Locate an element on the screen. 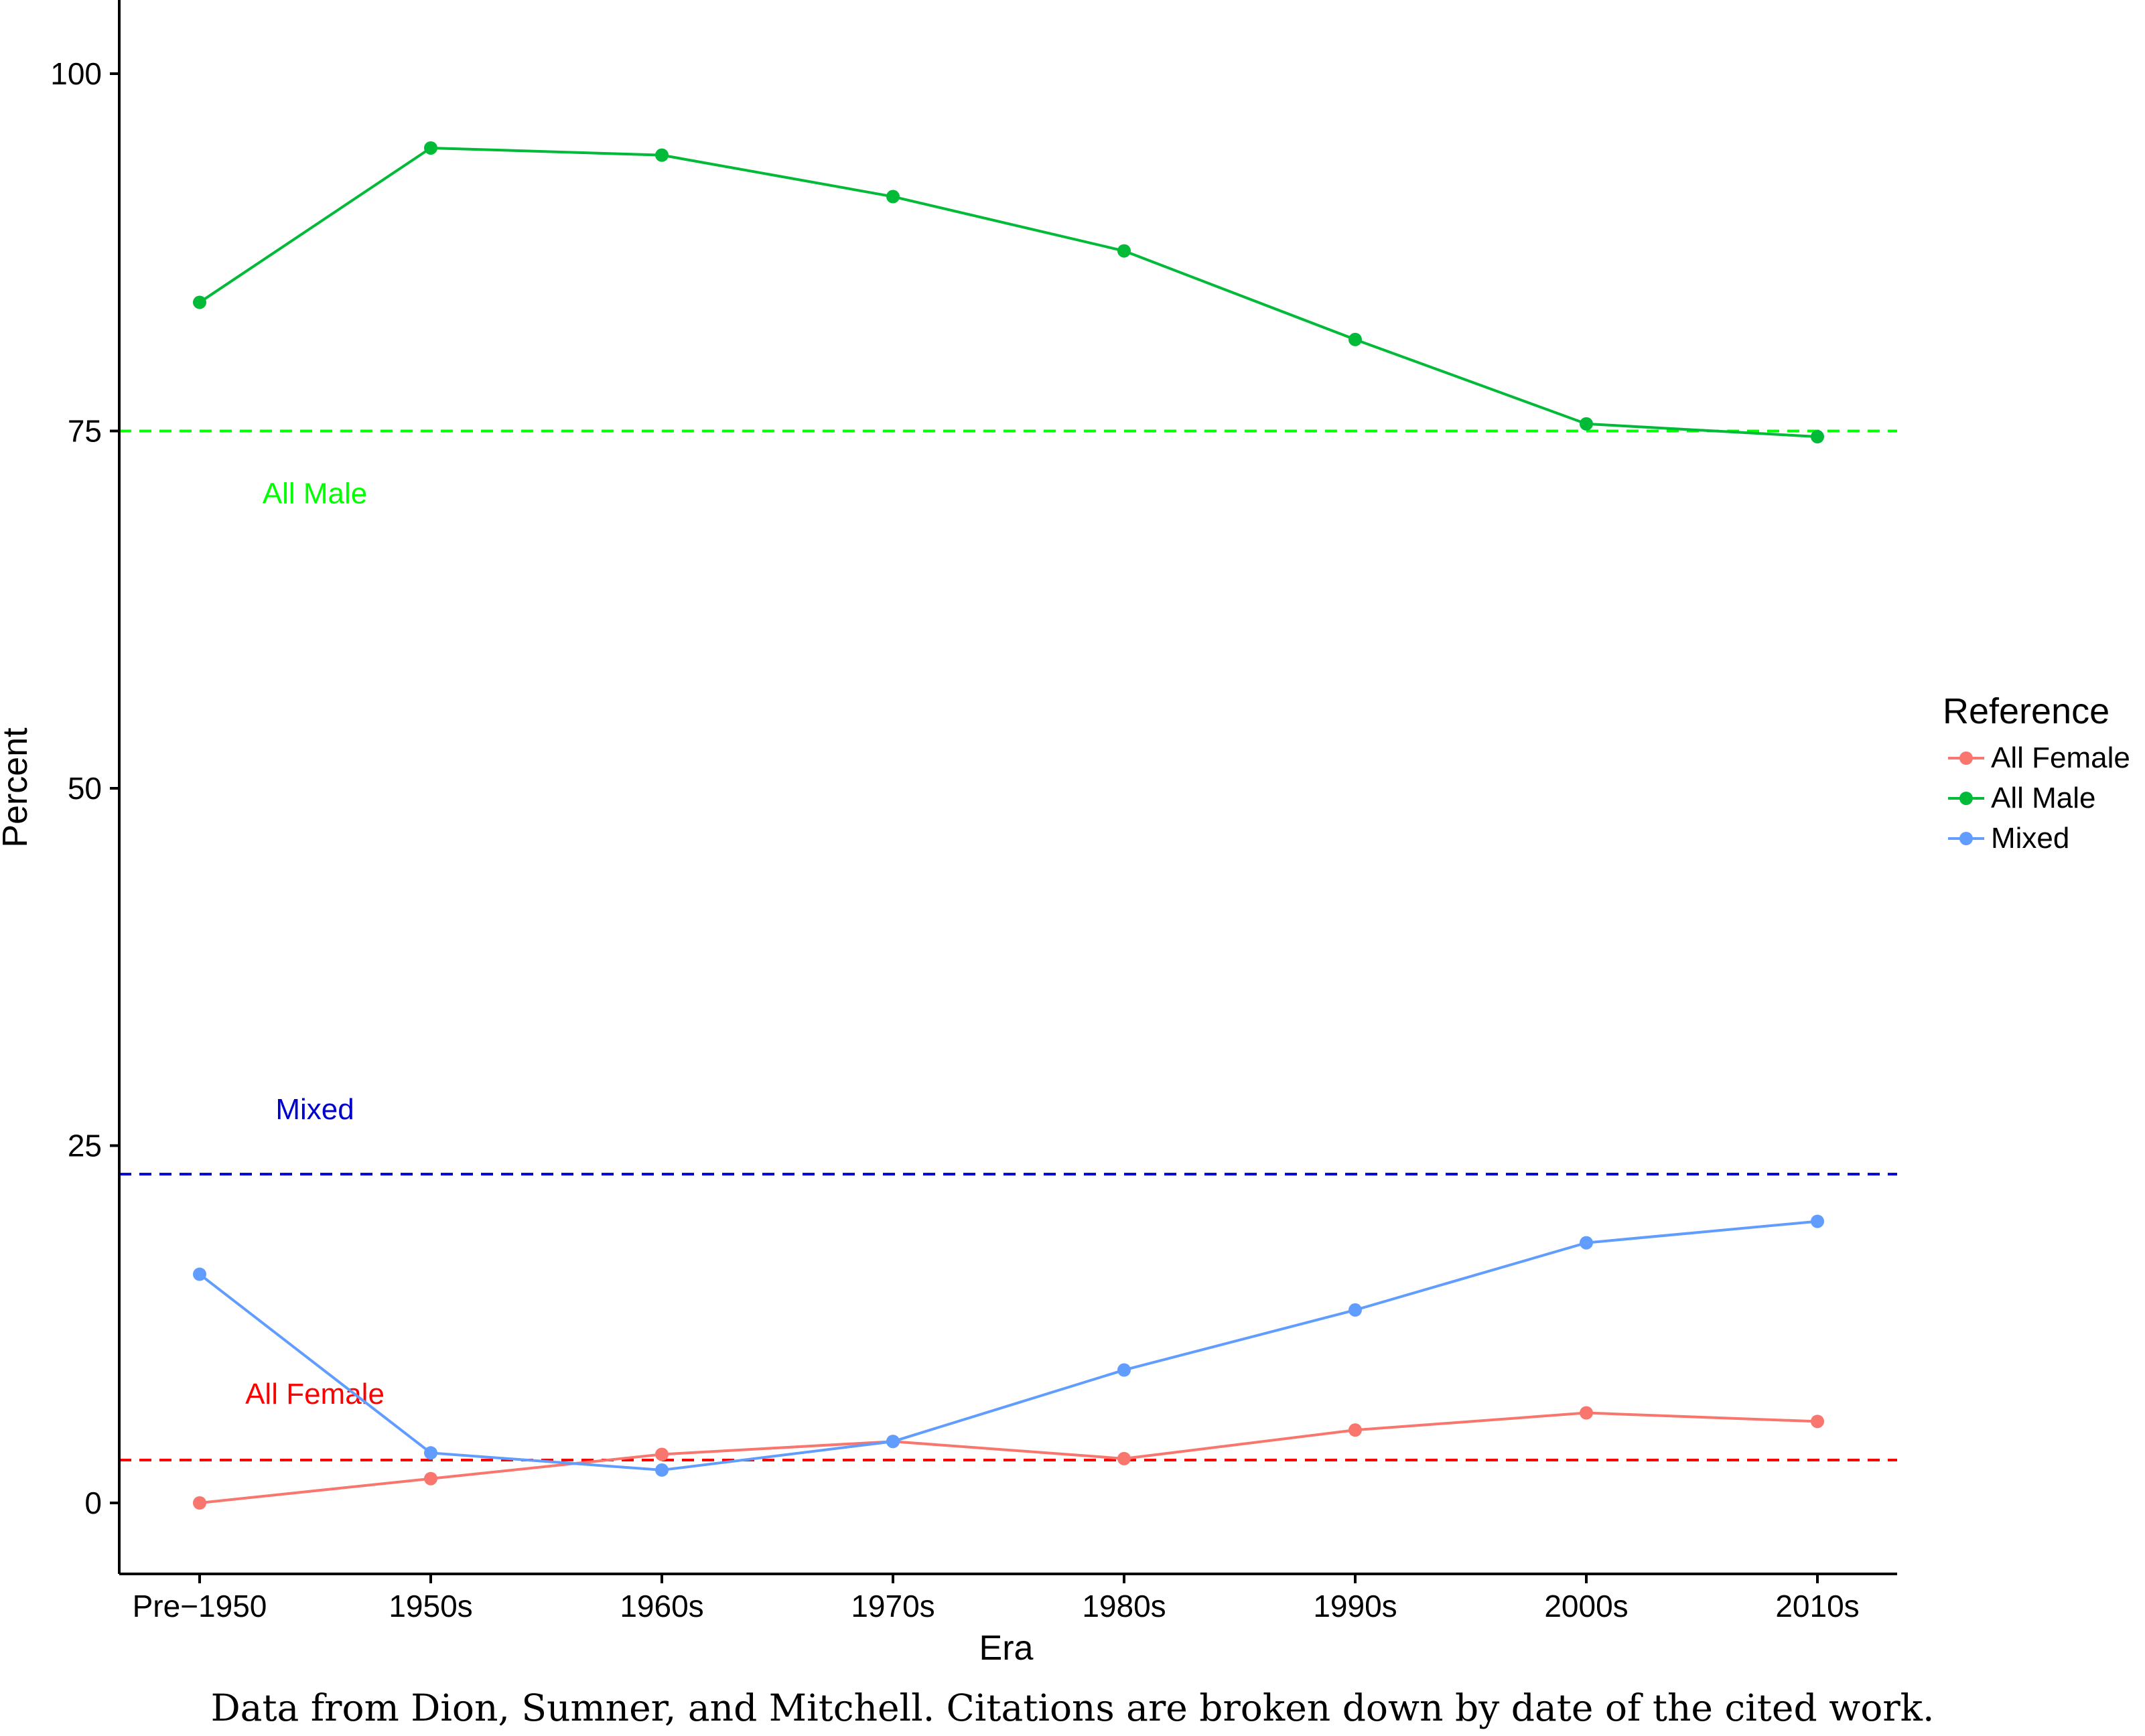 This screenshot has width=2145, height=1736. legend-label: Mixed is located at coordinates (2030, 838).